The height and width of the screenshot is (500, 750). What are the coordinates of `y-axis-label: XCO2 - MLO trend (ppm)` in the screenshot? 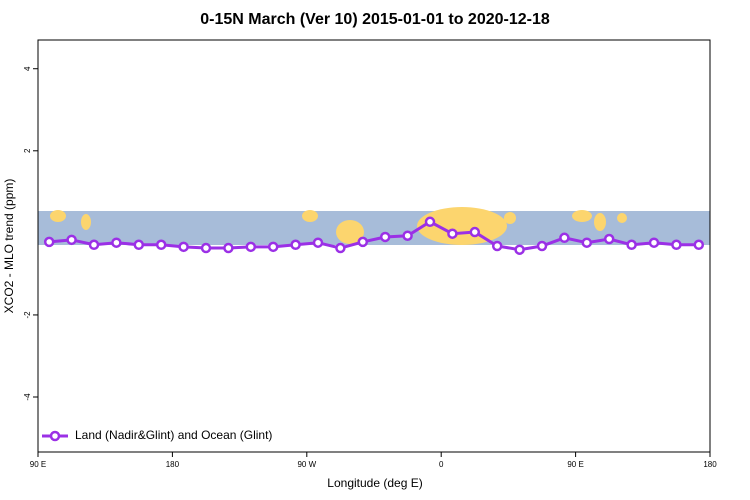 It's located at (9, 246).